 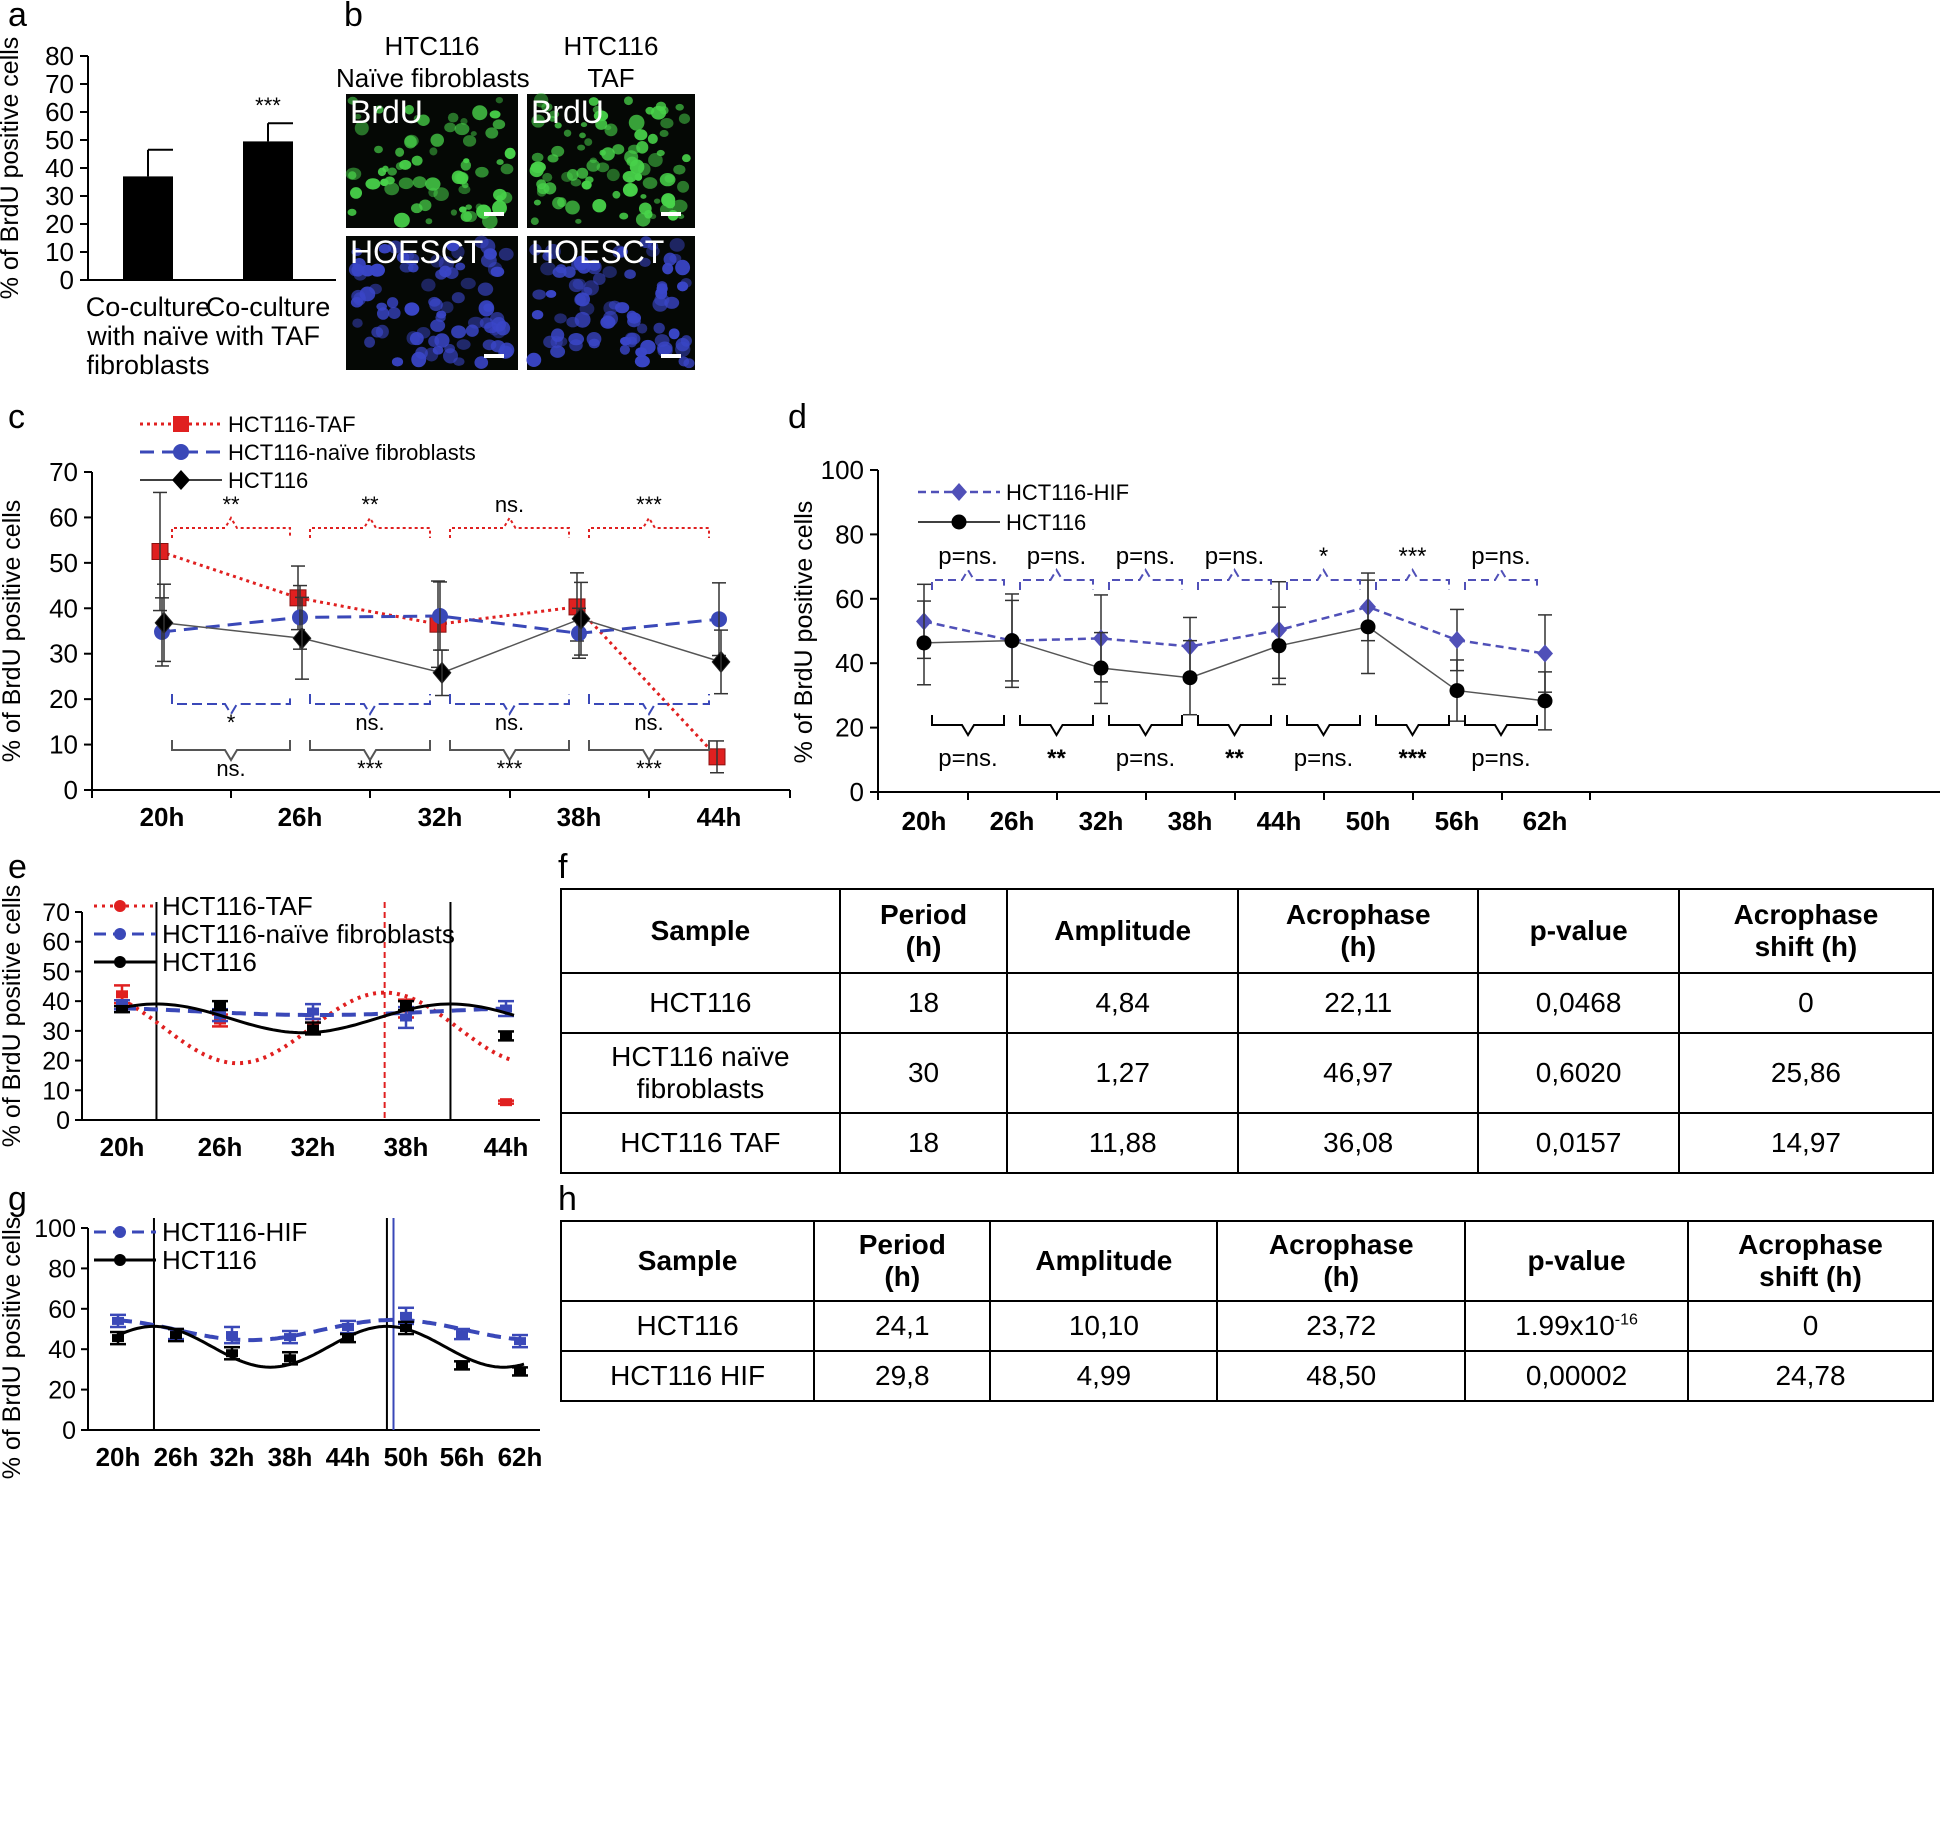 What do you see at coordinates (1578, 1003) in the screenshot?
I see `table-f-cell: 0,0468` at bounding box center [1578, 1003].